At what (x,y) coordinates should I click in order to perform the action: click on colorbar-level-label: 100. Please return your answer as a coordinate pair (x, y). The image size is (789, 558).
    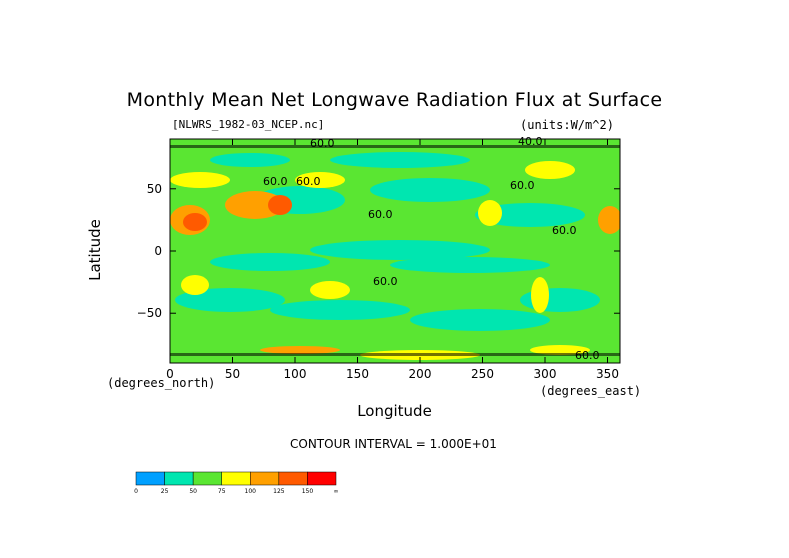
    Looking at the image, I should click on (251, 491).